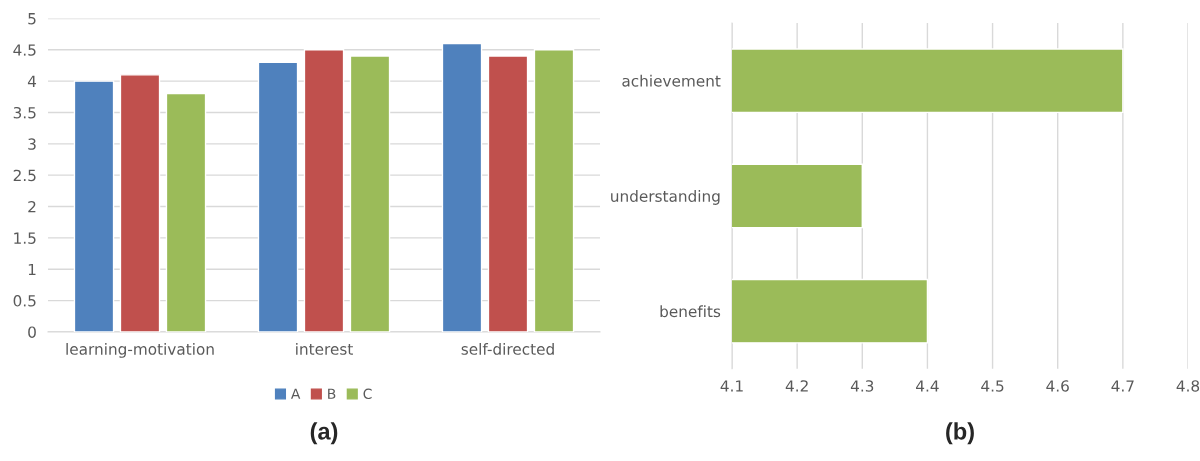 This screenshot has height=461, width=1200. Describe the element at coordinates (992, 386) in the screenshot. I see `x-tick-label: 4.5` at that location.